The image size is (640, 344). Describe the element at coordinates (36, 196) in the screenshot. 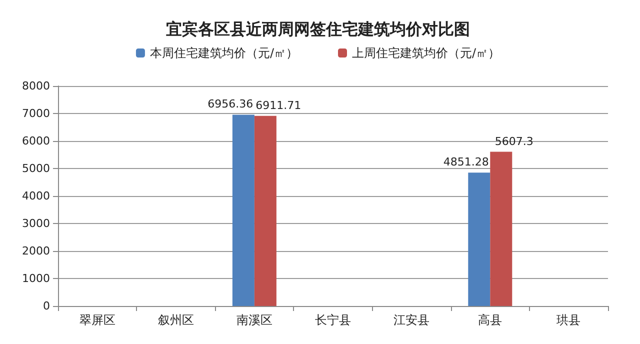

I see `y-tick-label: 4000` at that location.